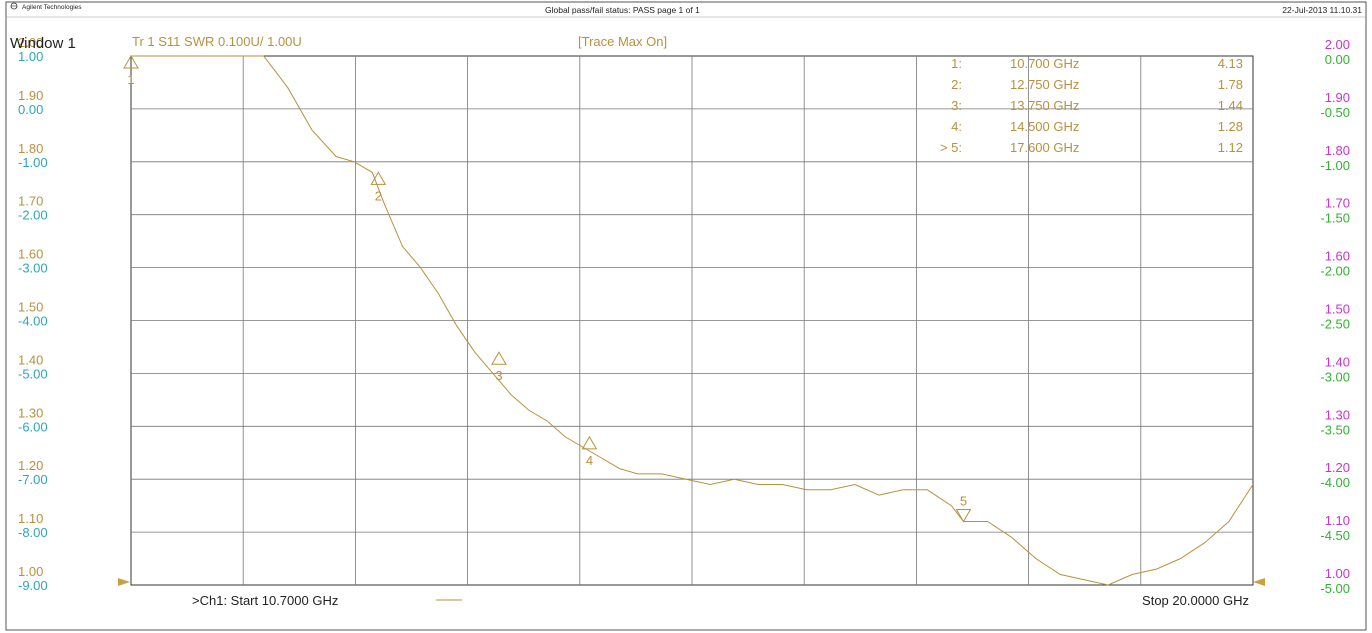 The width and height of the screenshot is (1372, 633). Describe the element at coordinates (1337, 361) in the screenshot. I see `y-tick-right-primary: 1.40` at that location.